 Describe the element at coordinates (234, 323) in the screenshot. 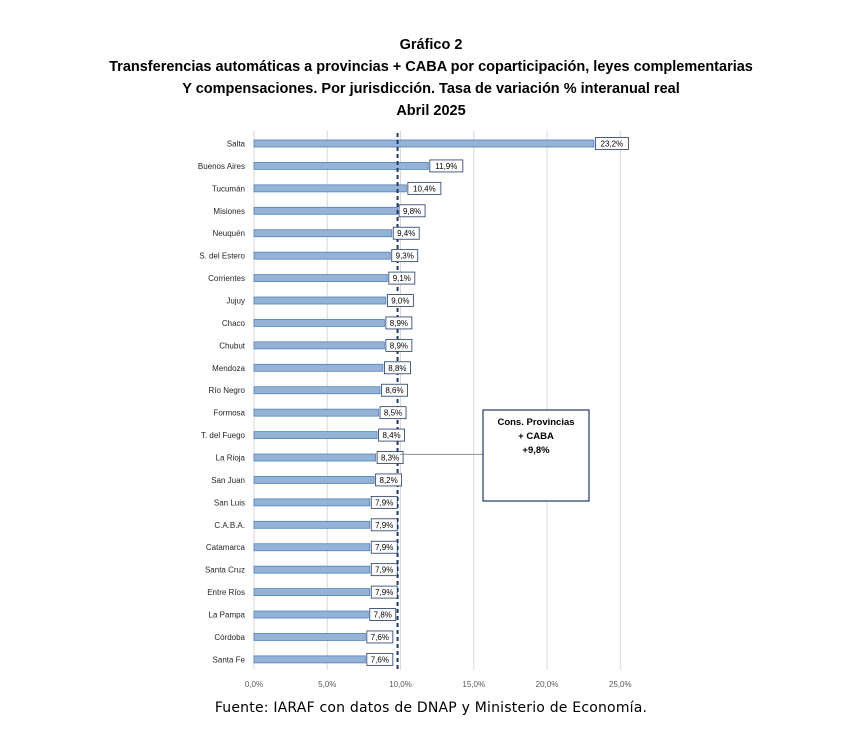

I see `category-label: Chaco` at that location.